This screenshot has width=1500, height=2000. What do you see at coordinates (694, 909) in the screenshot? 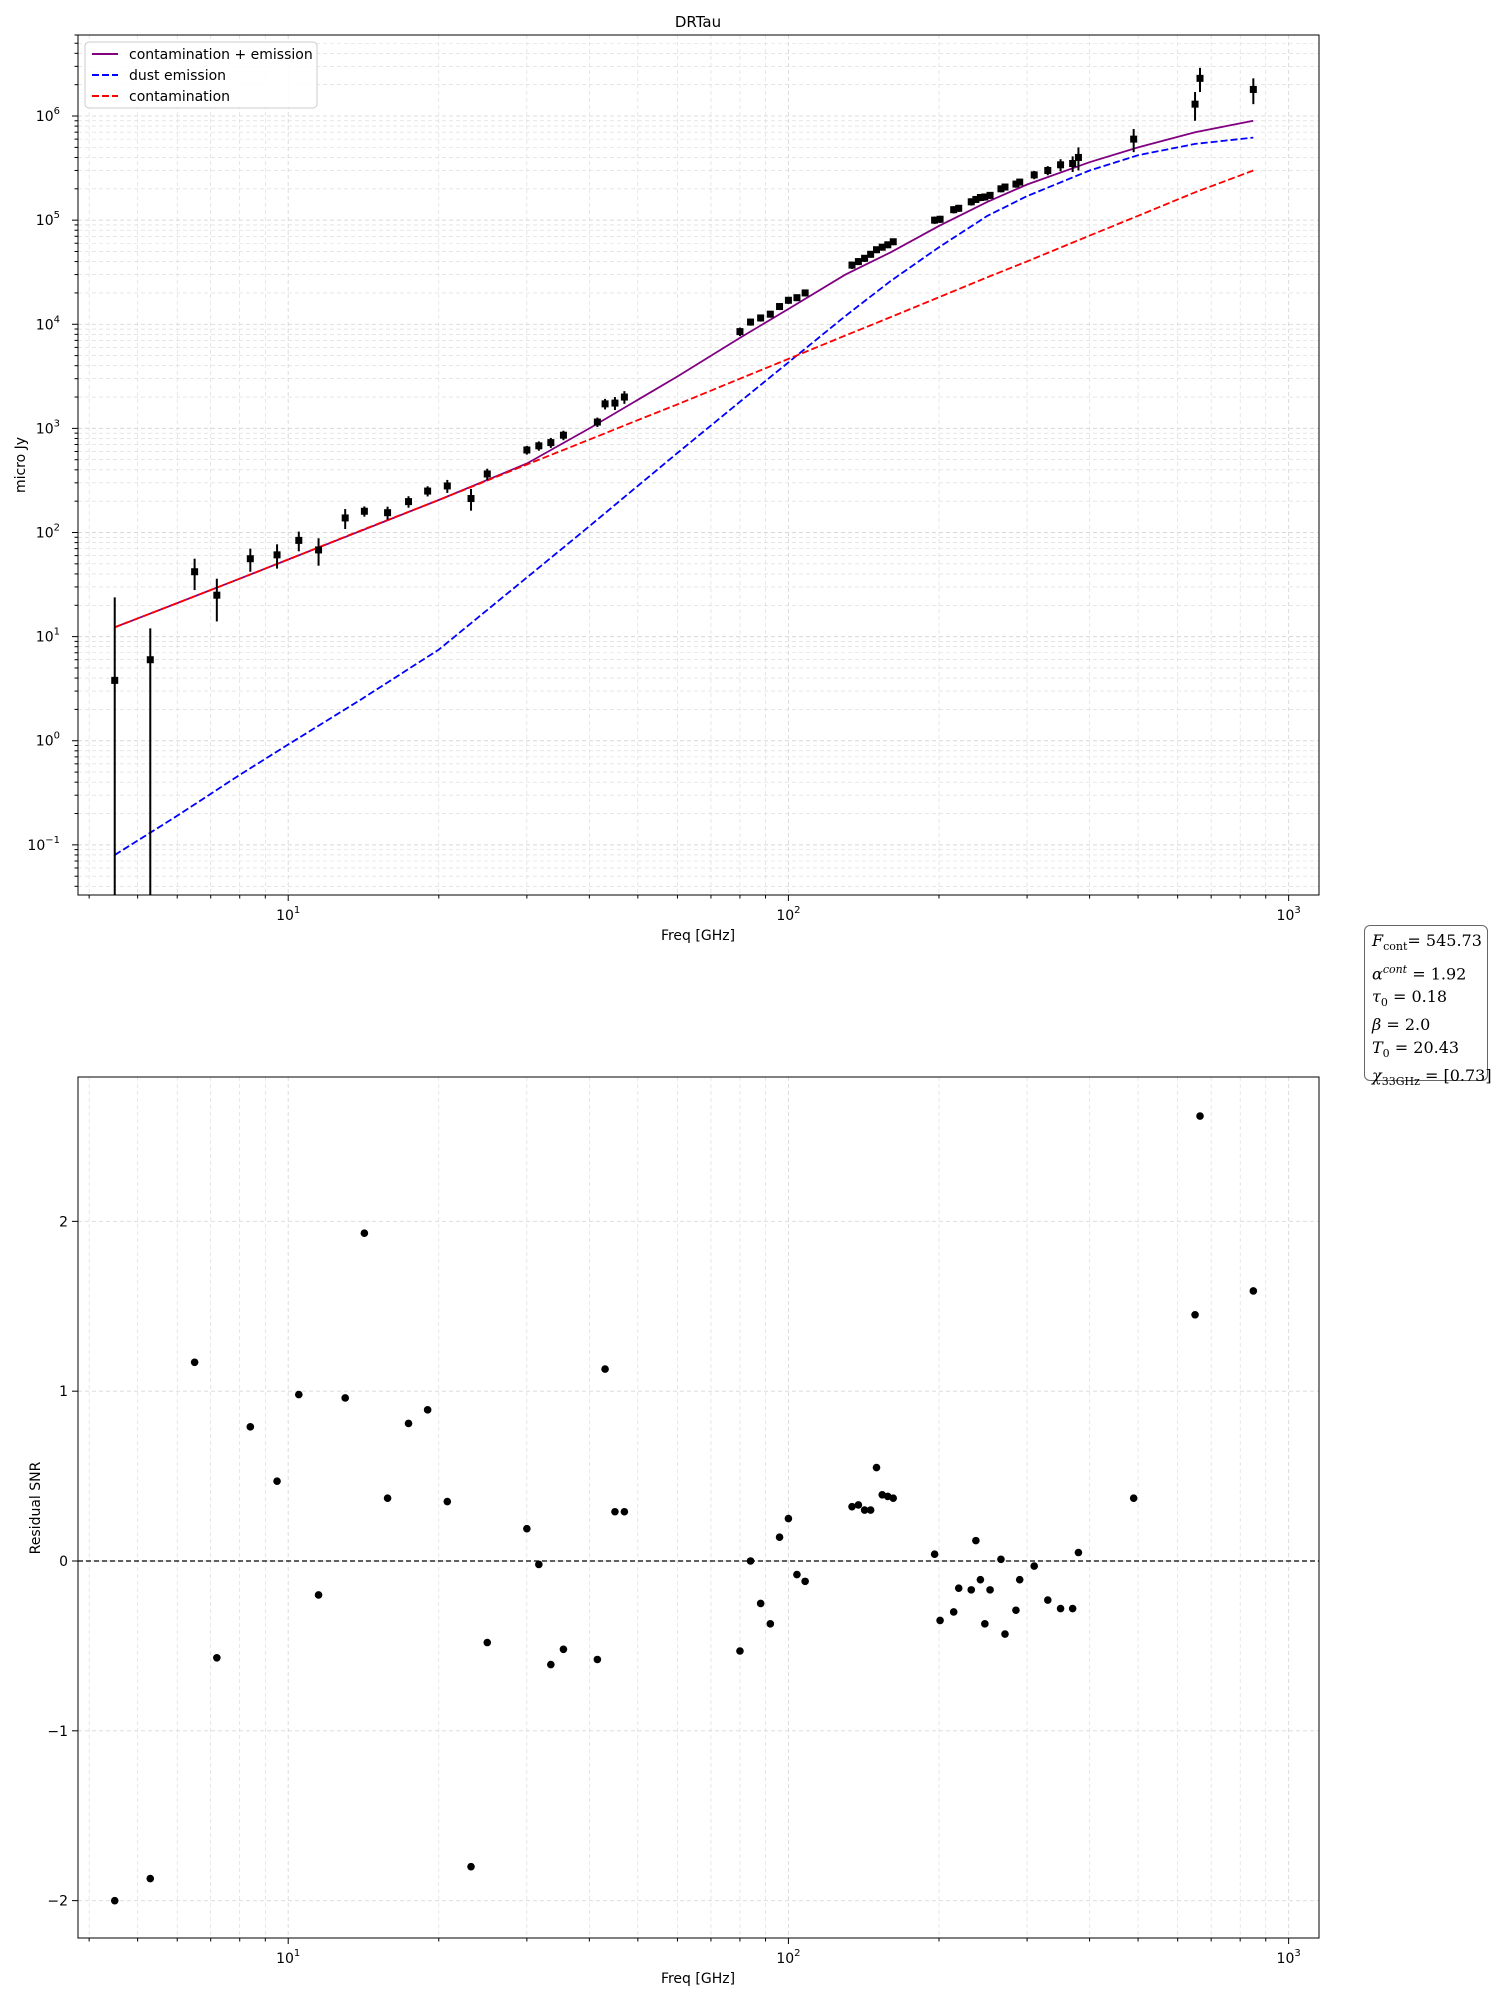
I see `sed-x-ticks: 10¹ 10² 10³` at bounding box center [694, 909].